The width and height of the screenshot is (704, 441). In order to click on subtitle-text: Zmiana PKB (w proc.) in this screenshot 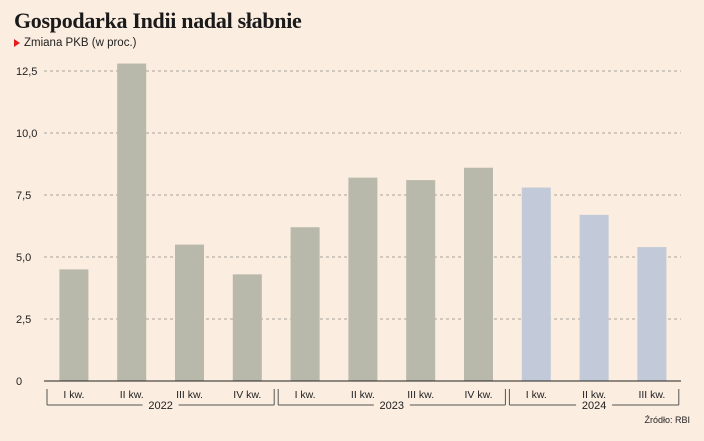, I will do `click(80, 43)`.